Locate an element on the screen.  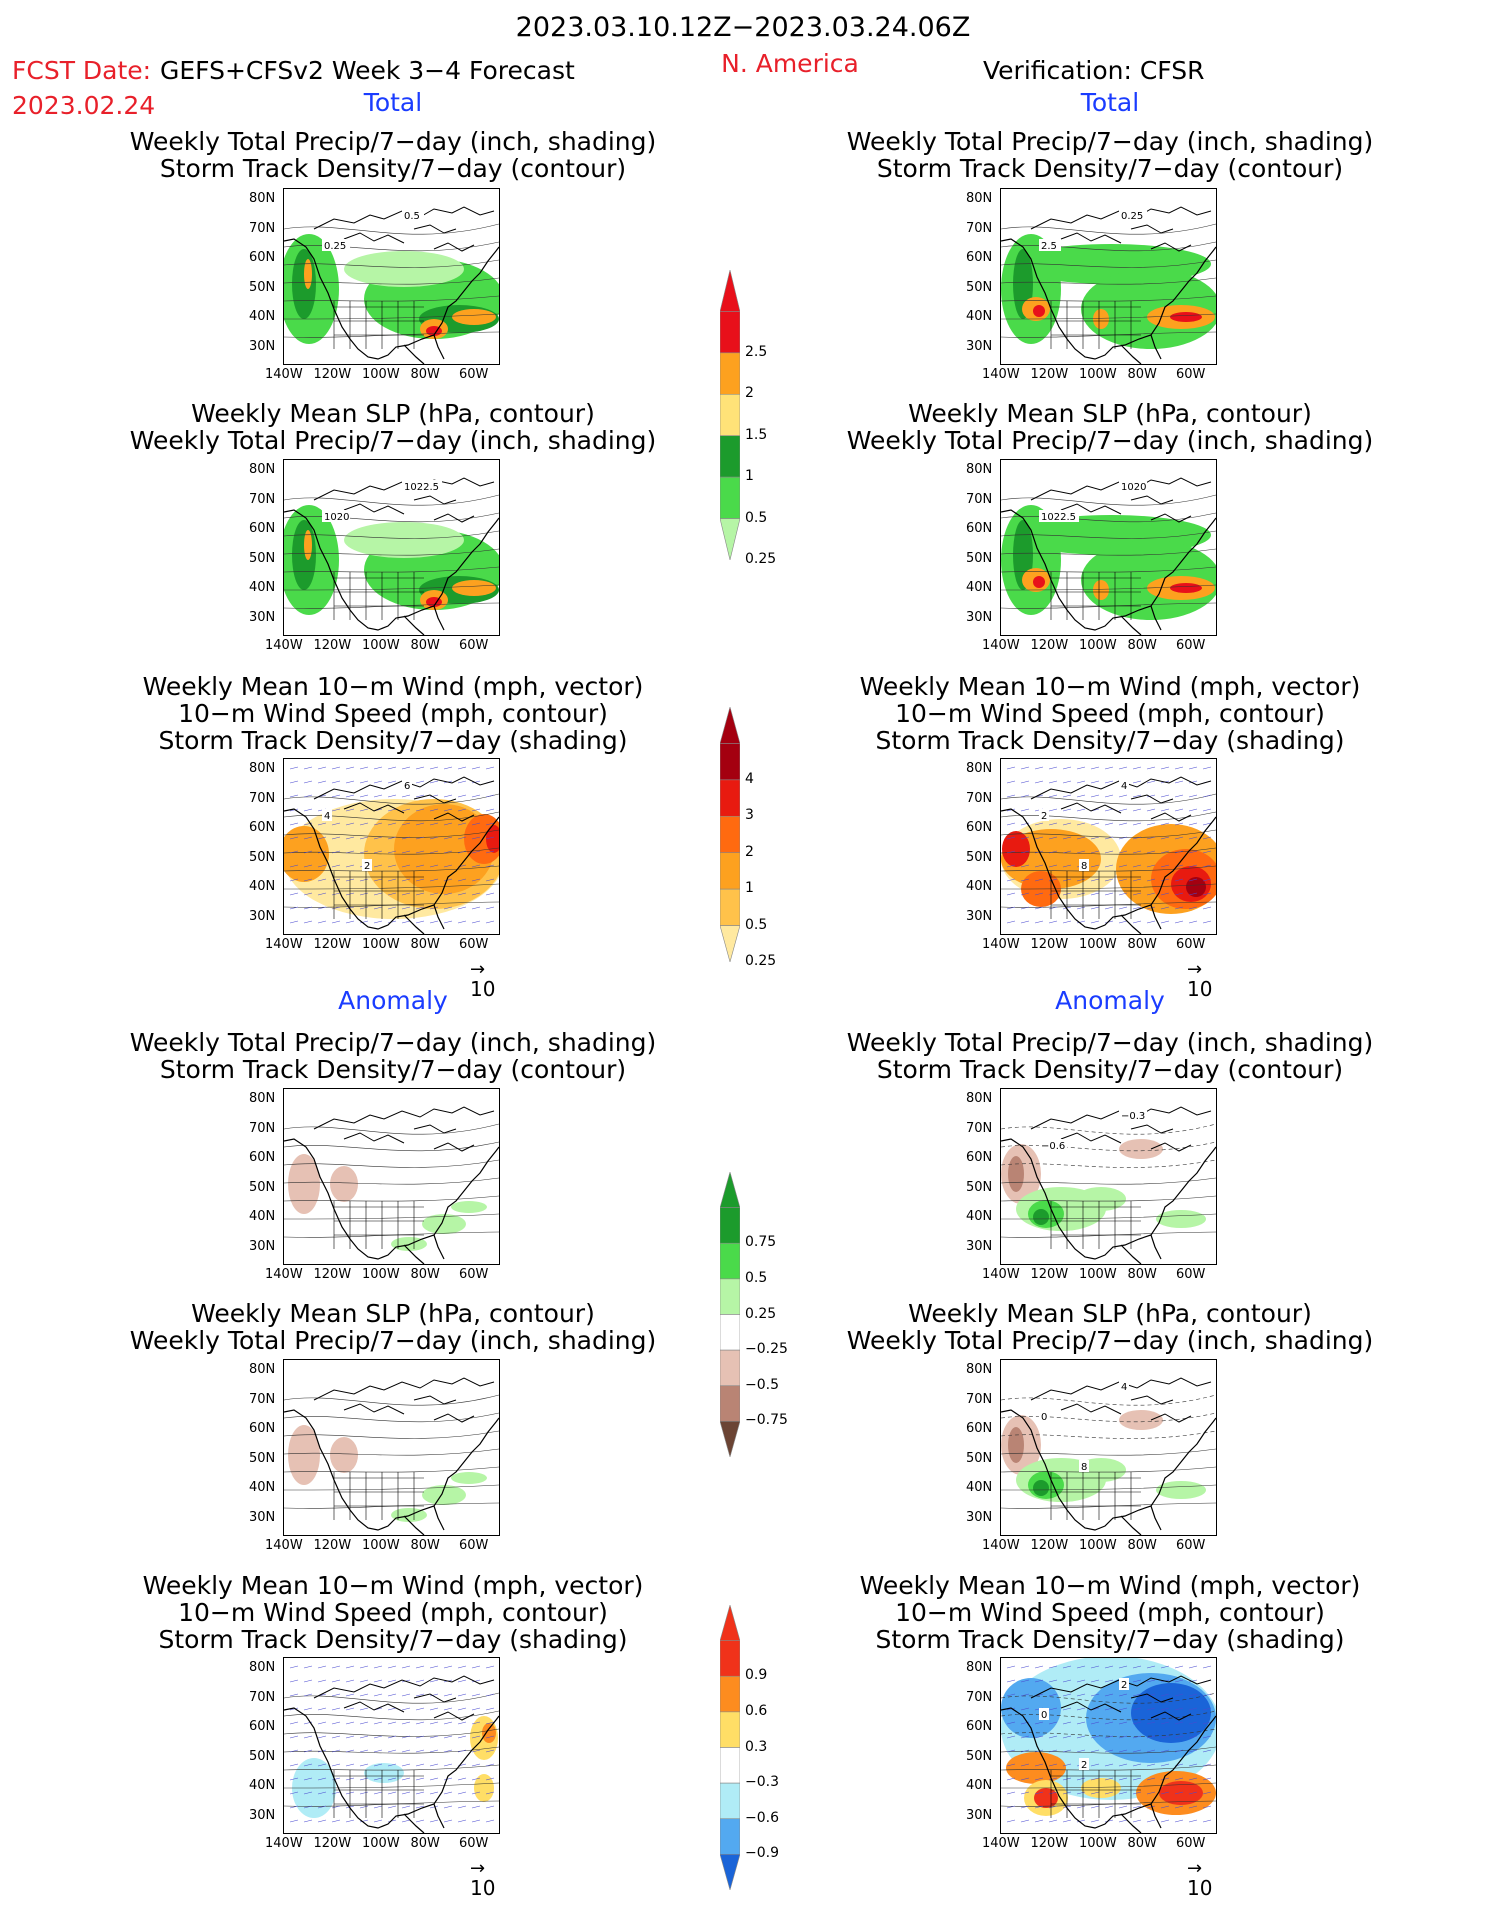
contour-label: 4 is located at coordinates (1124, 1387).